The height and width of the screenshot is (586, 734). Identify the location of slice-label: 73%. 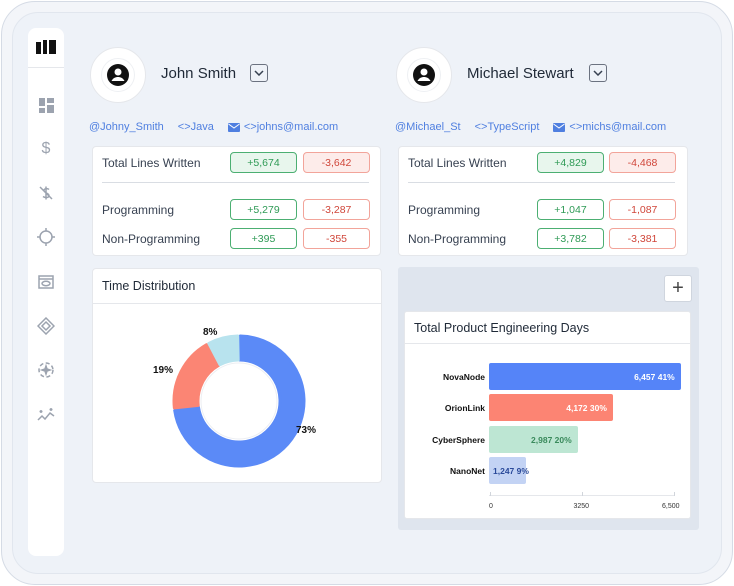
(306, 430).